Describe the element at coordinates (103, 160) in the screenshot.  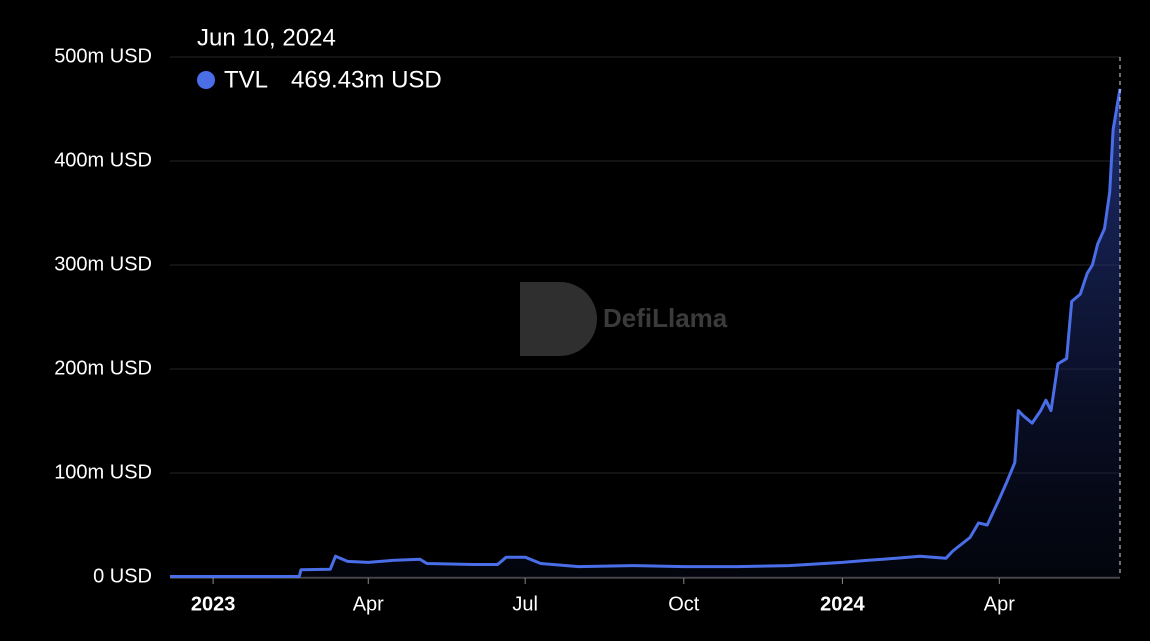
I see `y-tick-label: 400m USD` at that location.